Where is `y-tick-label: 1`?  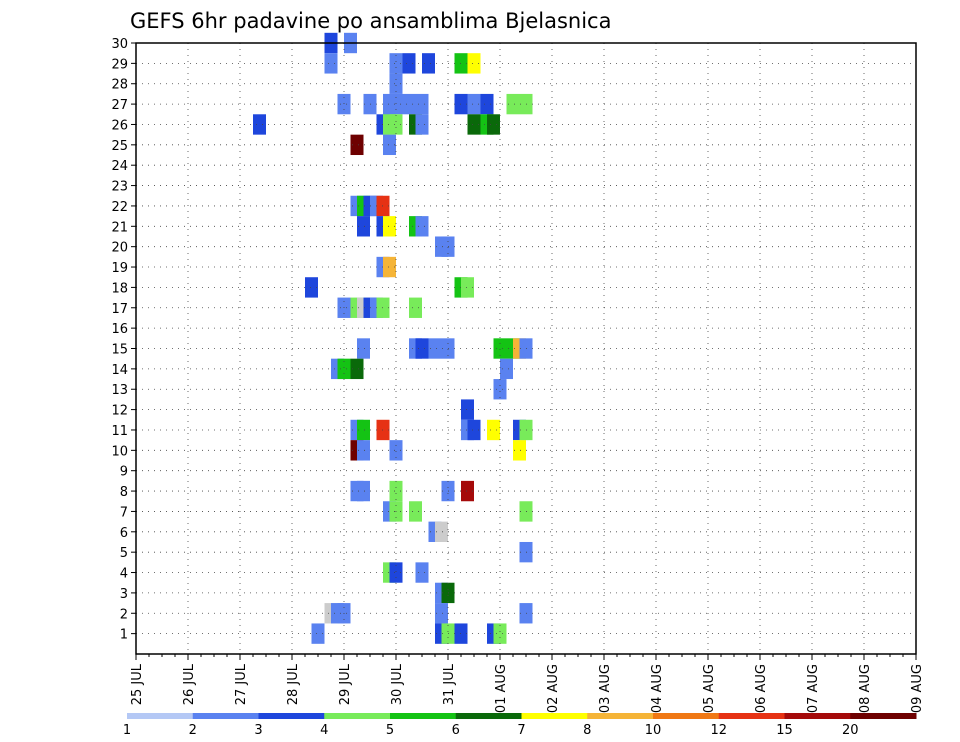
y-tick-label: 1 is located at coordinates (124, 635).